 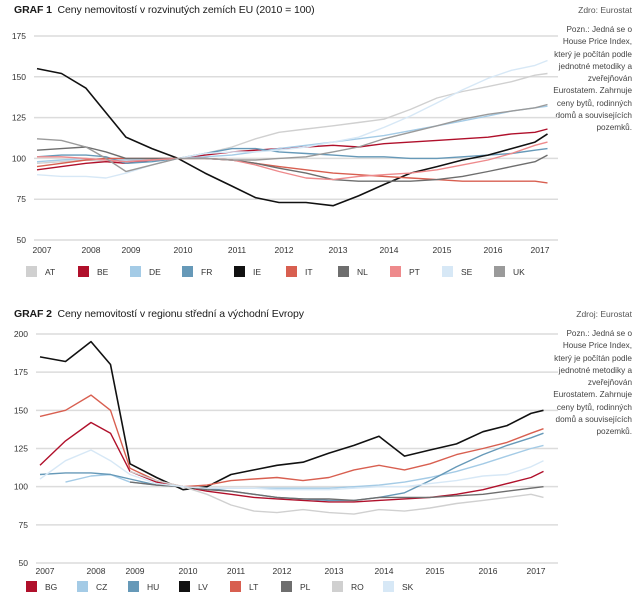 I want to click on legend-label: LT, so click(x=254, y=586).